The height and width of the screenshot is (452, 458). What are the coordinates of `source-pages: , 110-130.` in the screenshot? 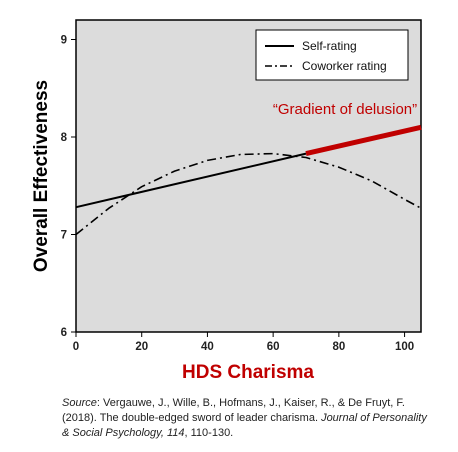 It's located at (209, 433).